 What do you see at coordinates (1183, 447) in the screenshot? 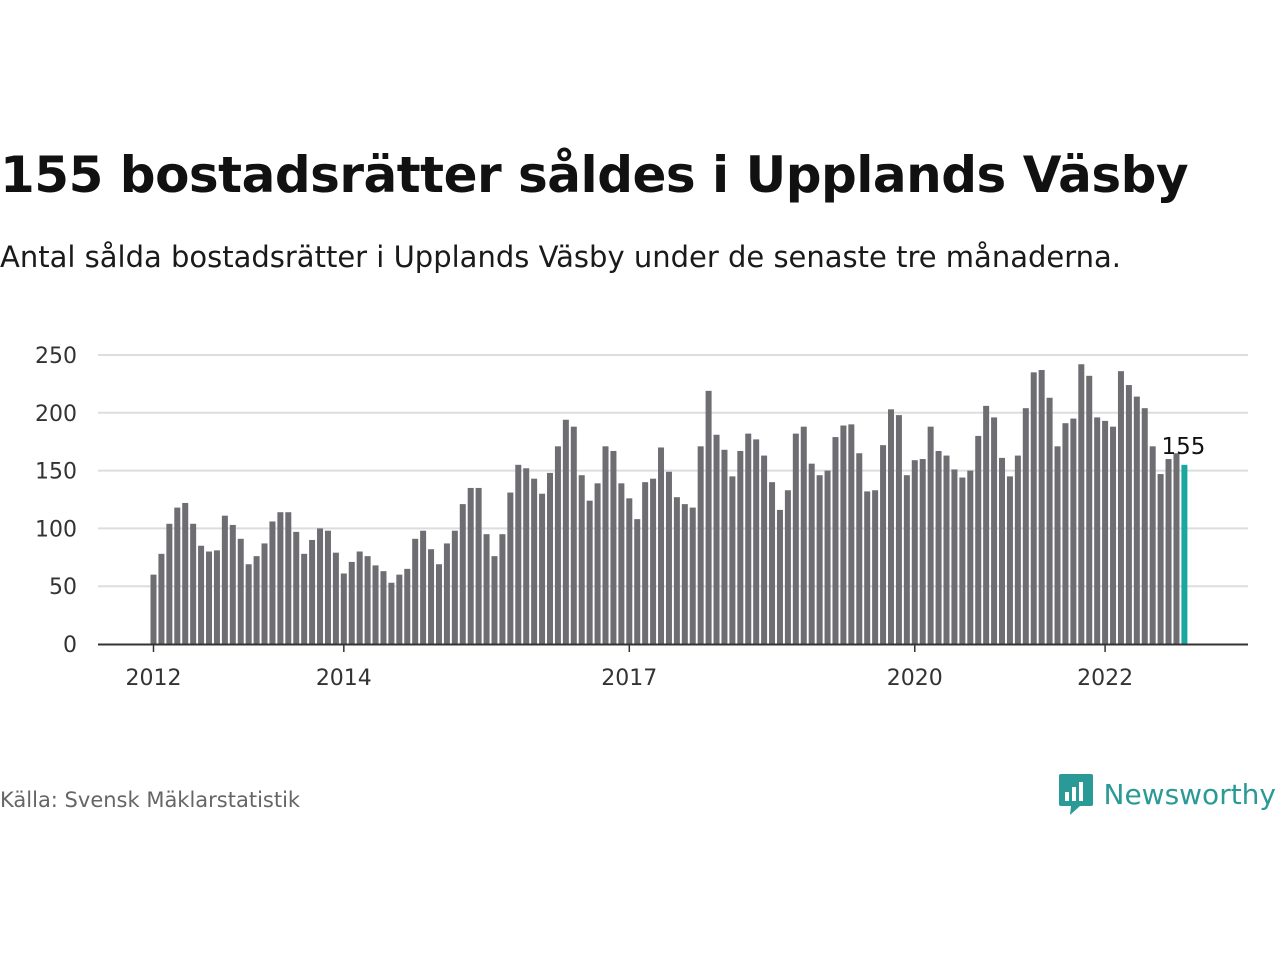
I see `data-label: 155` at bounding box center [1183, 447].